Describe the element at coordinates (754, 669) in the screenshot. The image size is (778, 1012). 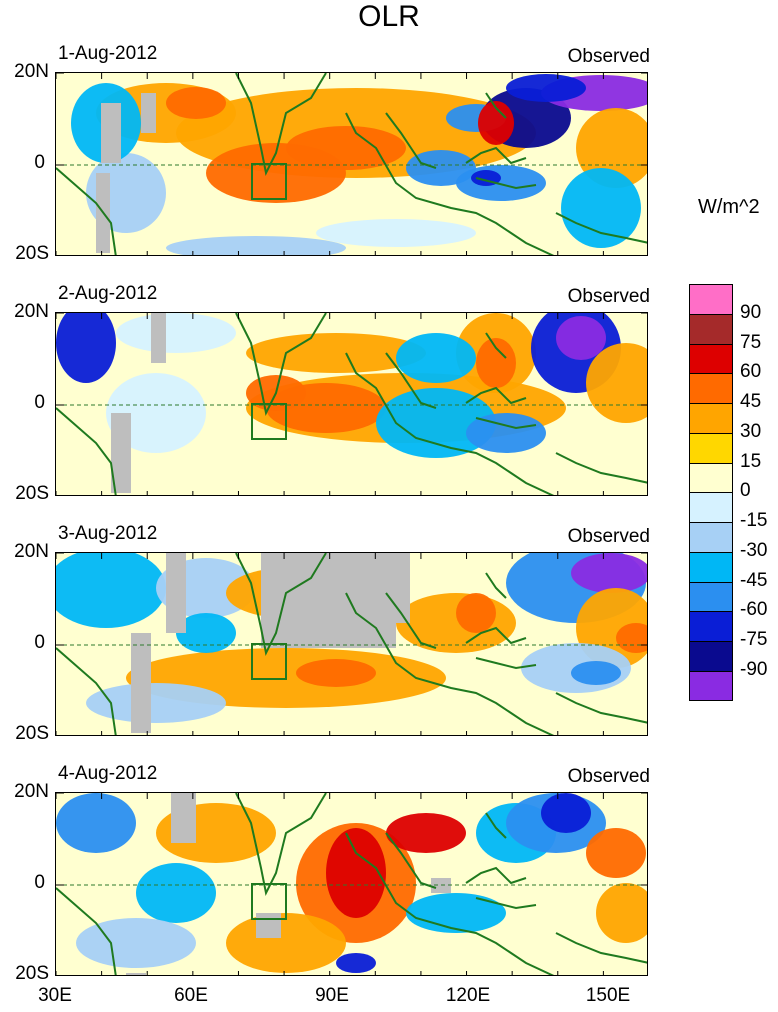
I see `colorbar-label: -90` at that location.